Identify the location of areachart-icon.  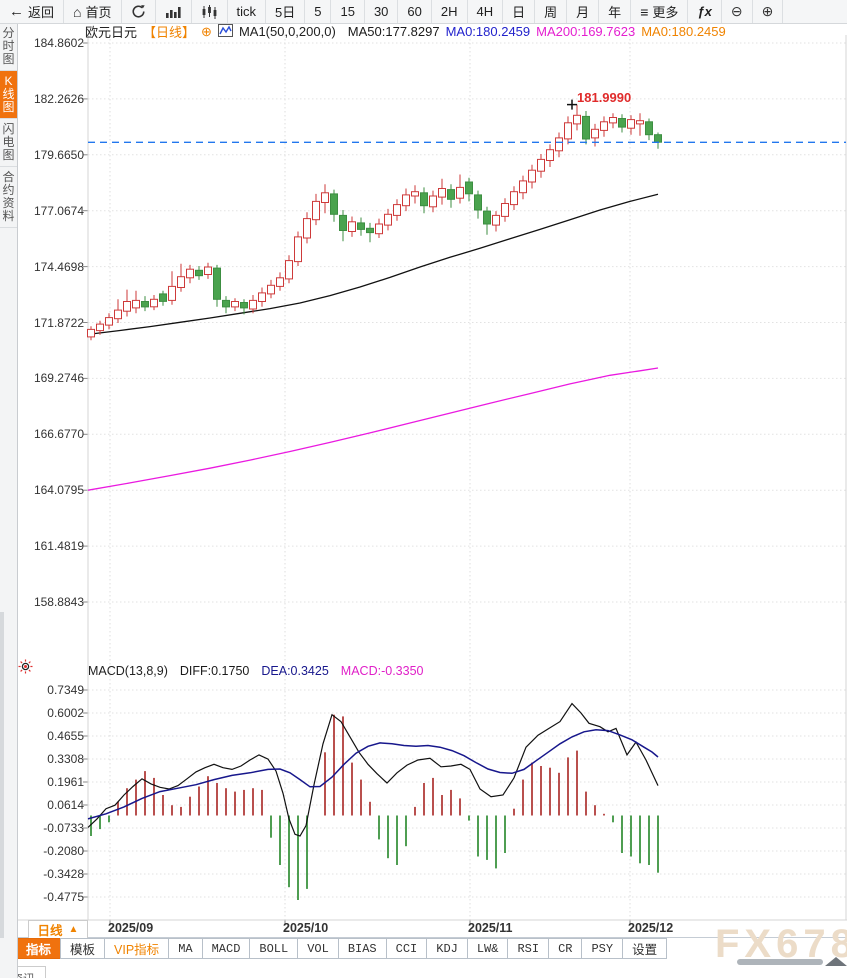
(173, 12).